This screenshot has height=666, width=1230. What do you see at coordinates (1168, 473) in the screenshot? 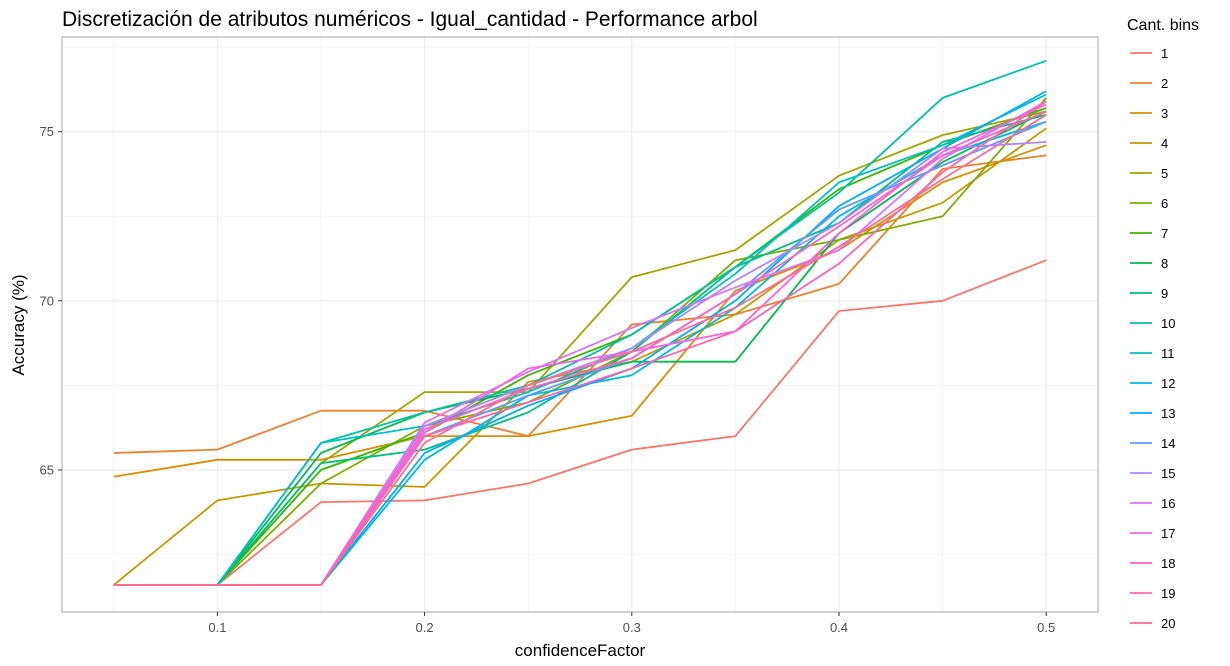
I see `legend-label-15: 15` at bounding box center [1168, 473].